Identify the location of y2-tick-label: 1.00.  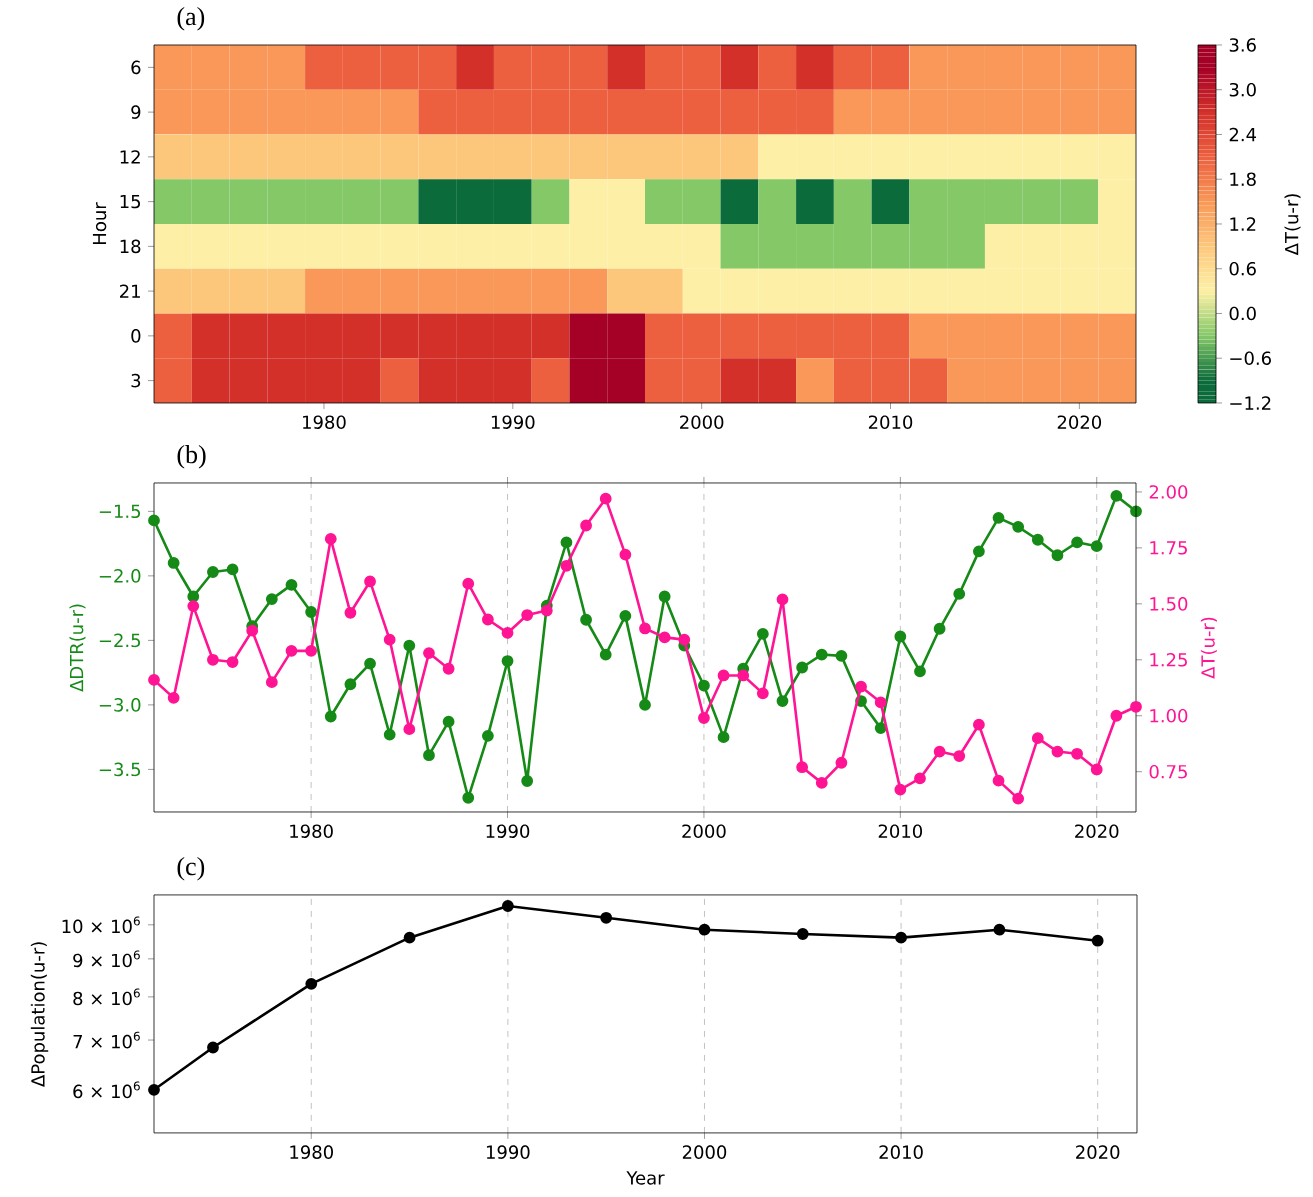
(1169, 715).